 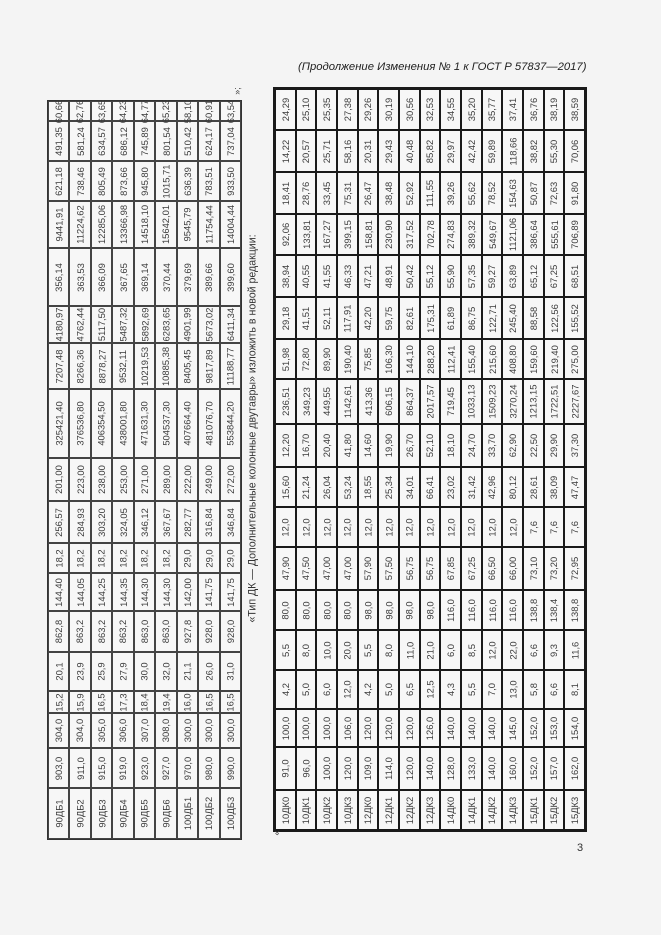 What do you see at coordinates (554, 359) in the screenshot?
I see `cell-text: 219,40` at bounding box center [554, 359].